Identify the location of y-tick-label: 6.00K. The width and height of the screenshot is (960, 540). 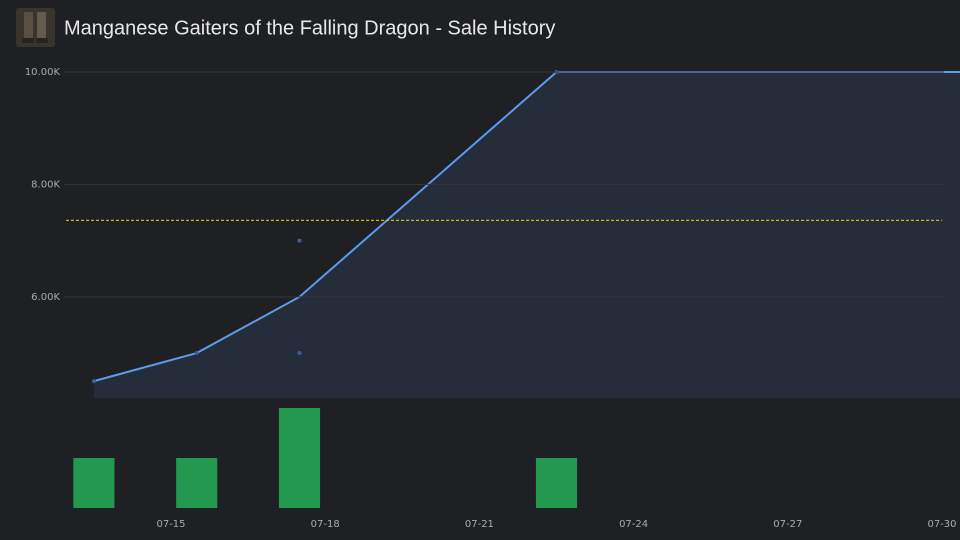
(45, 297).